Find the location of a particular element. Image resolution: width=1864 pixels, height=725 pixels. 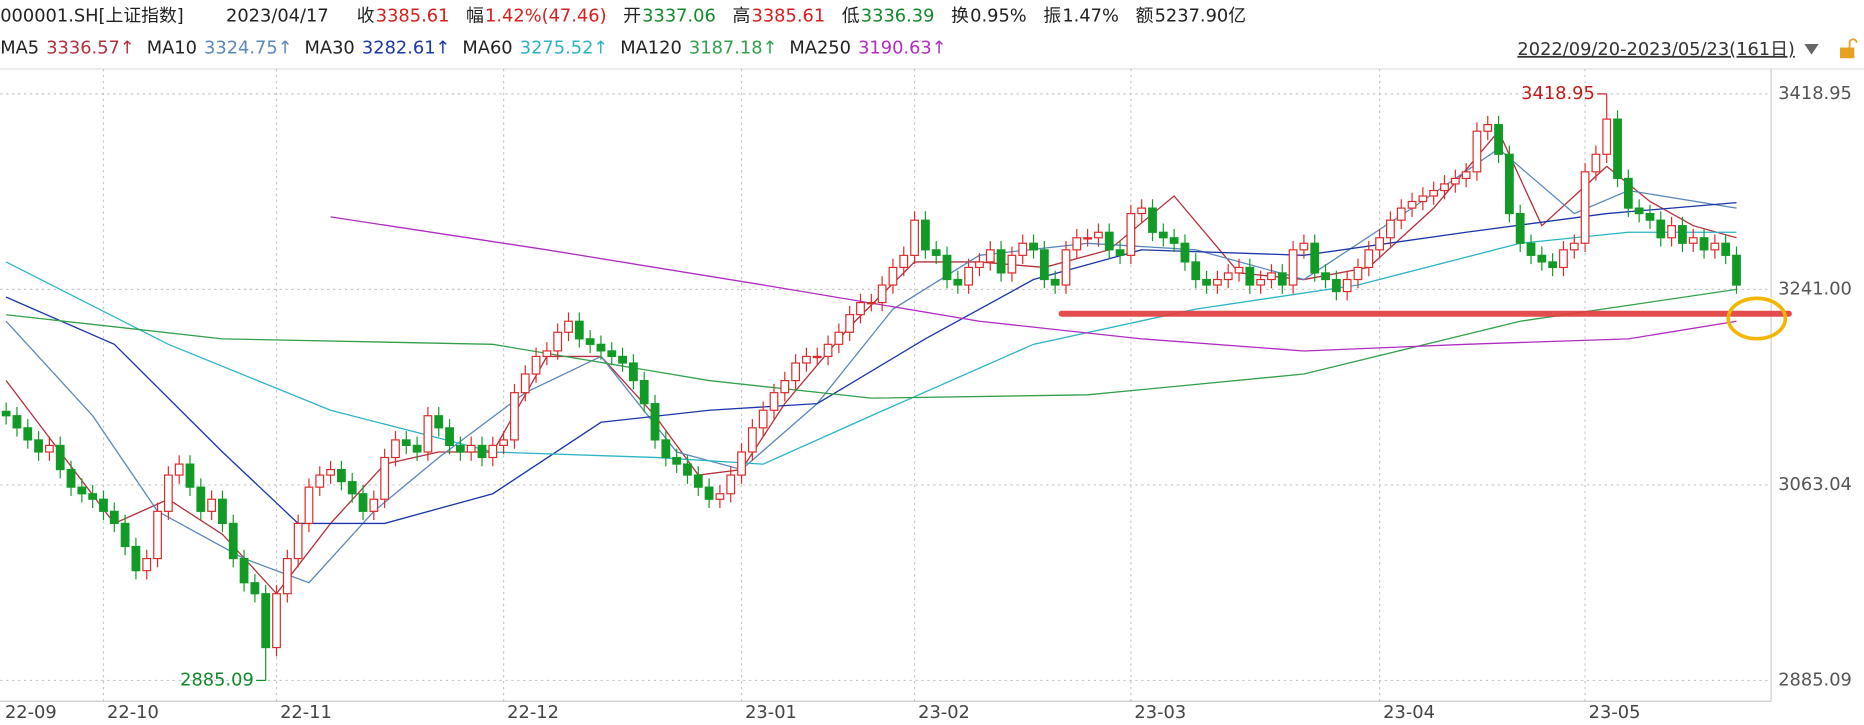

highlight-circle is located at coordinates (1757, 318).